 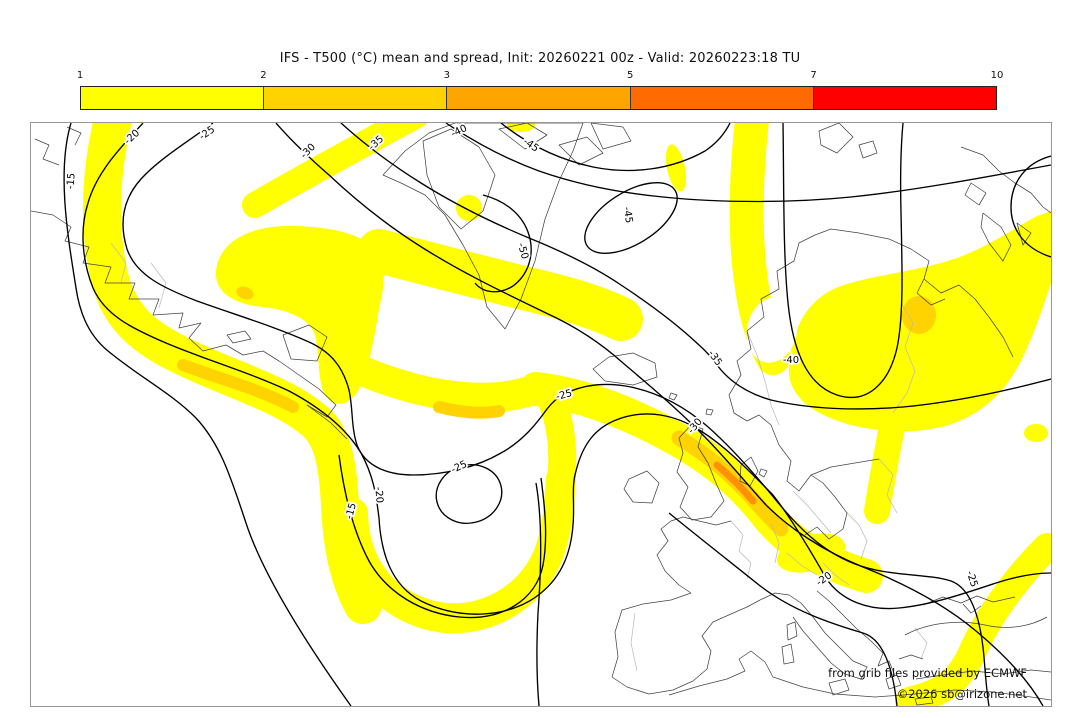 What do you see at coordinates (442, 536) in the screenshot?
I see `contour-15-cutoff-outer` at bounding box center [442, 536].